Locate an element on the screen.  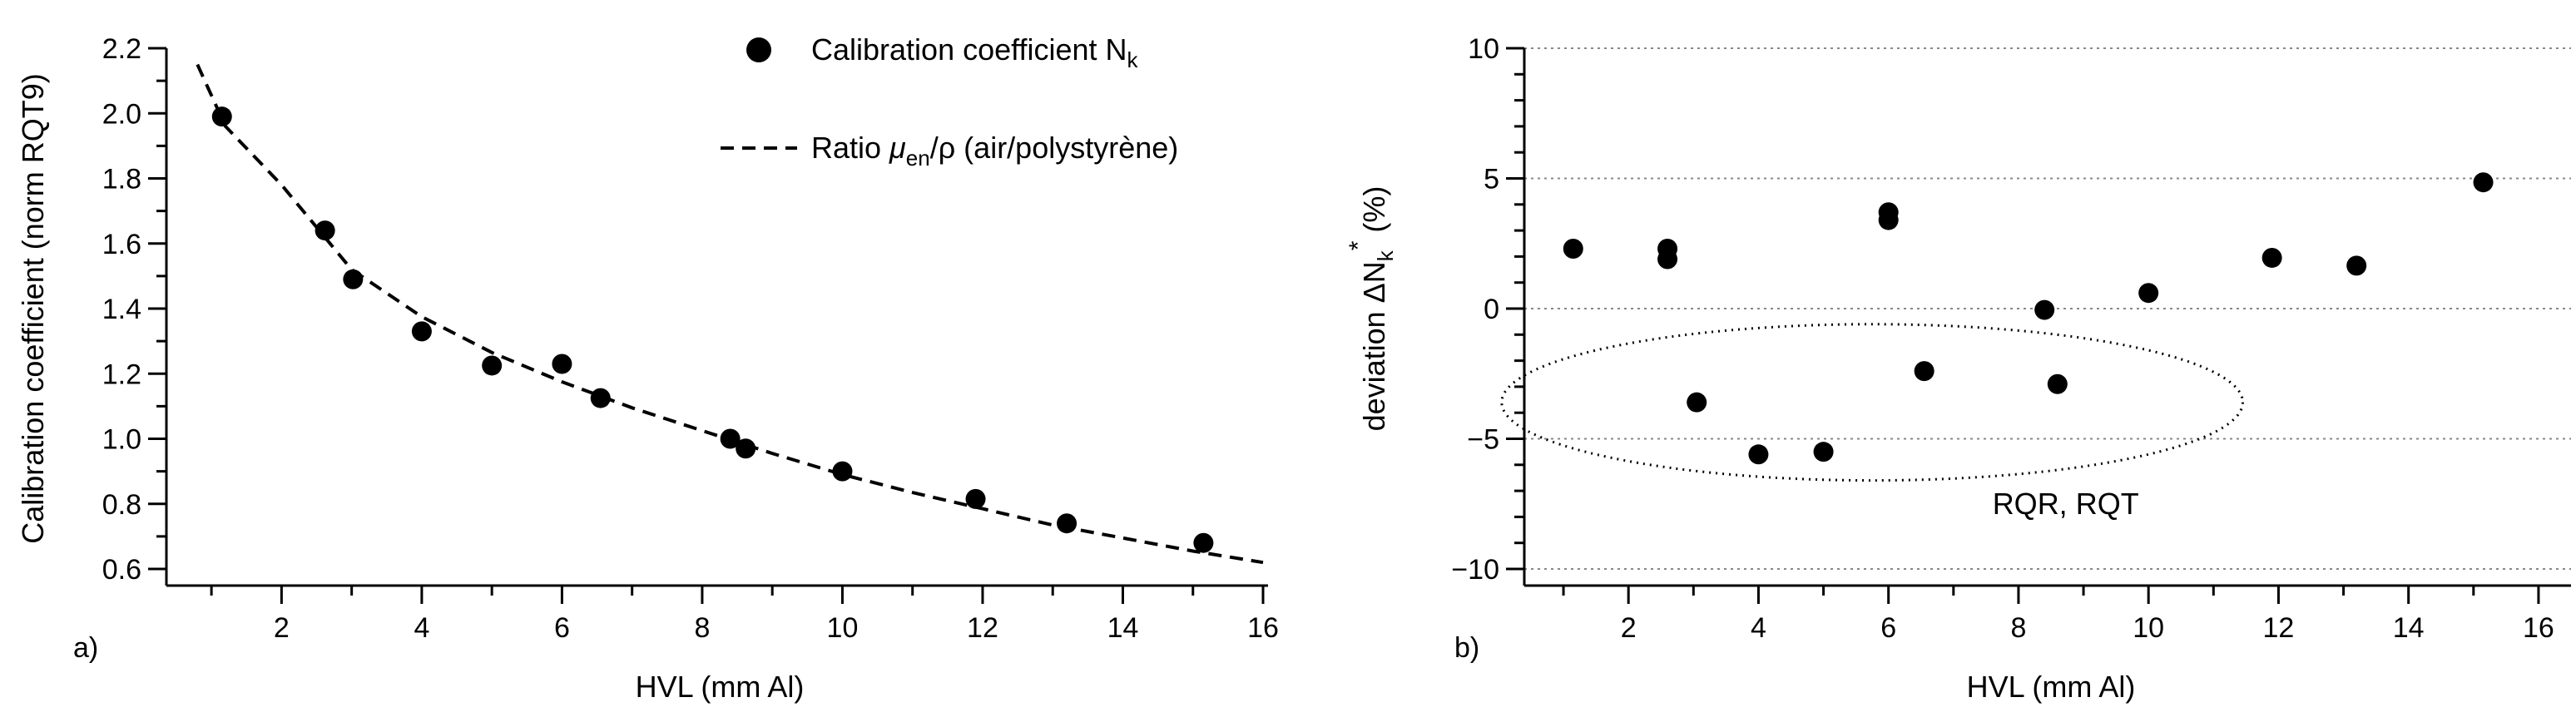
panel-b-label: b) is located at coordinates (1466, 648).